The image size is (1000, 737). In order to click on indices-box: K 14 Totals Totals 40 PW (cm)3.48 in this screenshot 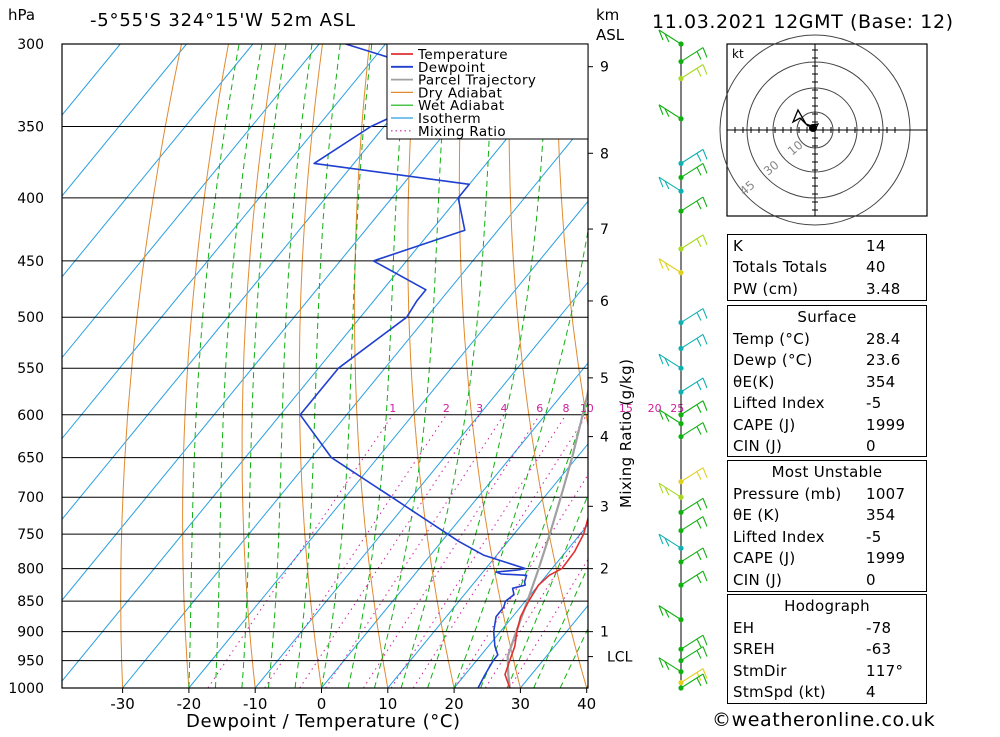, I will do `click(827, 267)`.